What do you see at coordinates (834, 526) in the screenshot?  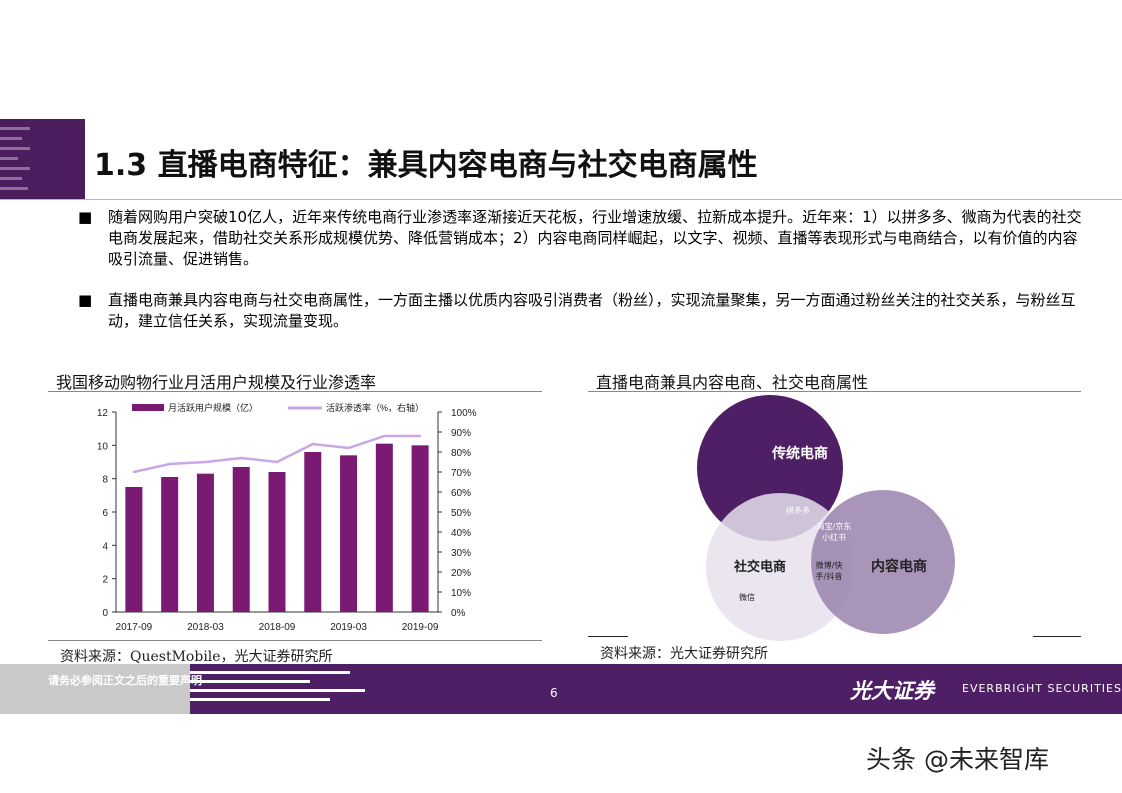 I see `label-taobao-jd: 淘宝/京东` at bounding box center [834, 526].